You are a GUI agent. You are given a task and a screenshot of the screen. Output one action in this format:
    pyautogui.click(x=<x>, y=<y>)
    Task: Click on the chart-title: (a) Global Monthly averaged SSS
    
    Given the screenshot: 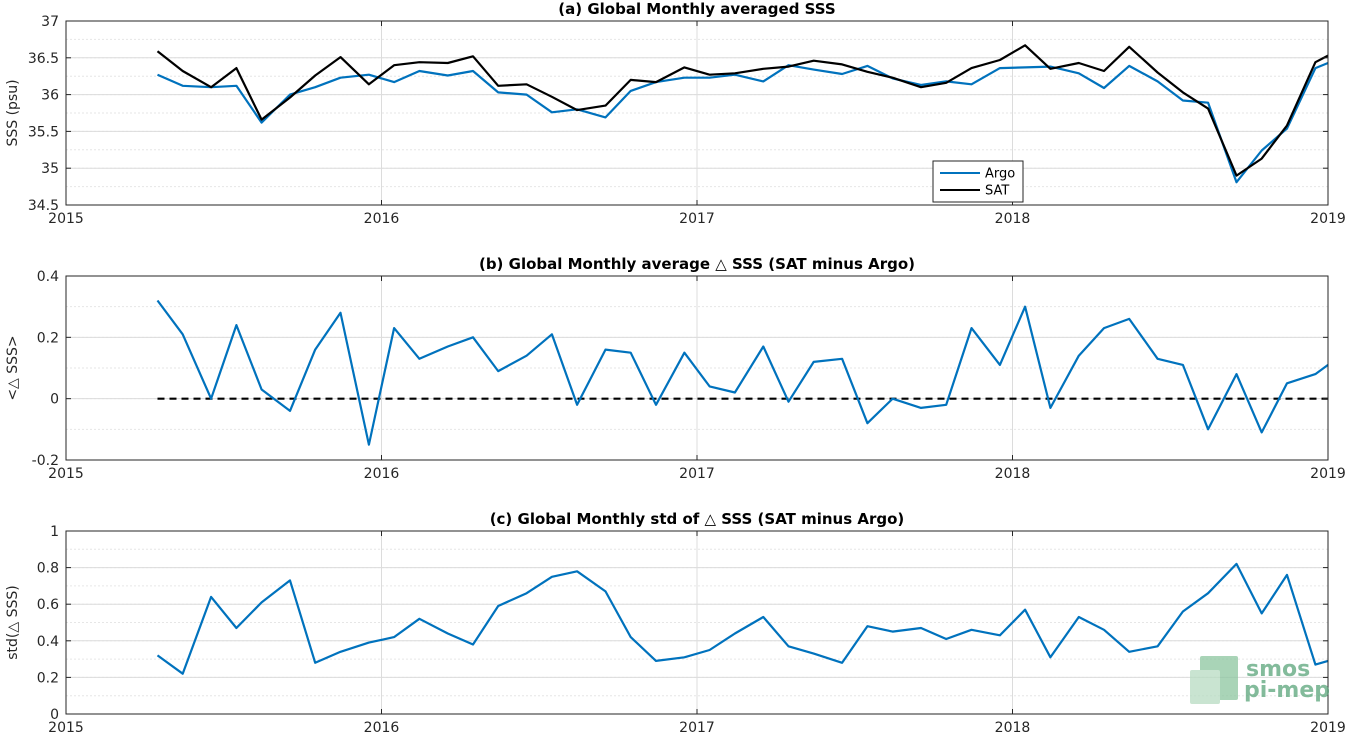 What is the action you would take?
    pyautogui.click(x=696, y=9)
    